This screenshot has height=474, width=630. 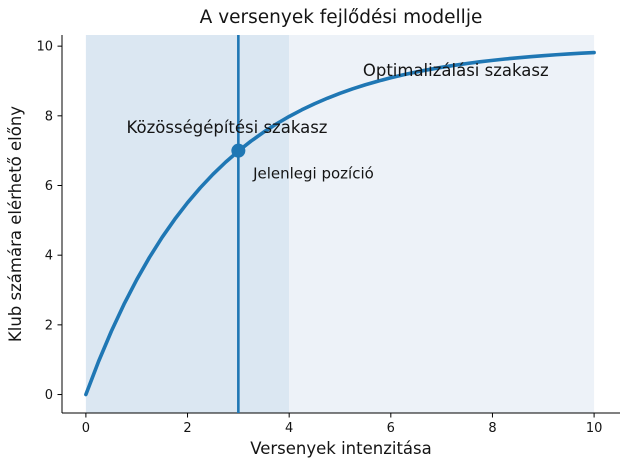 I want to click on y-axis-label: Klub számára elérhető előny, so click(x=15, y=224).